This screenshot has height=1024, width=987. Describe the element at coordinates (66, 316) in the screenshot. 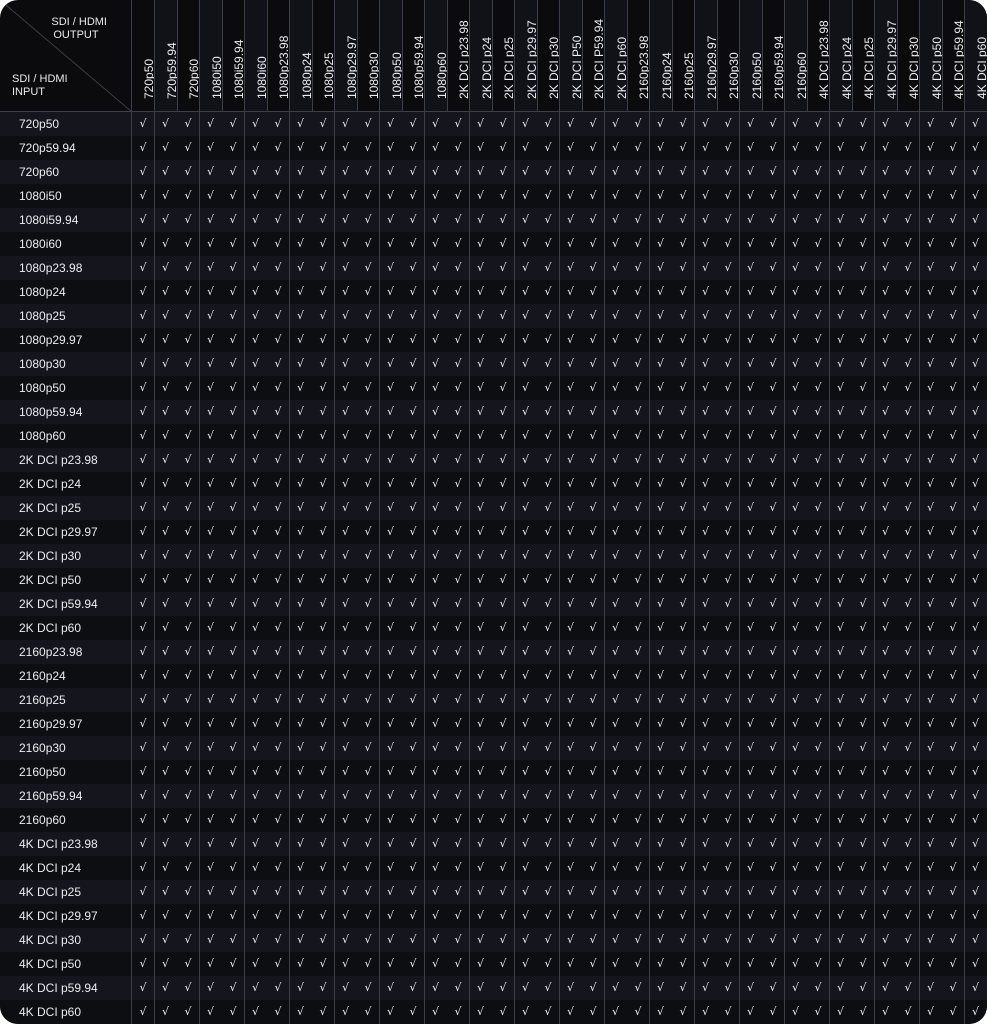

I see `input-row-header: 1080p25` at that location.